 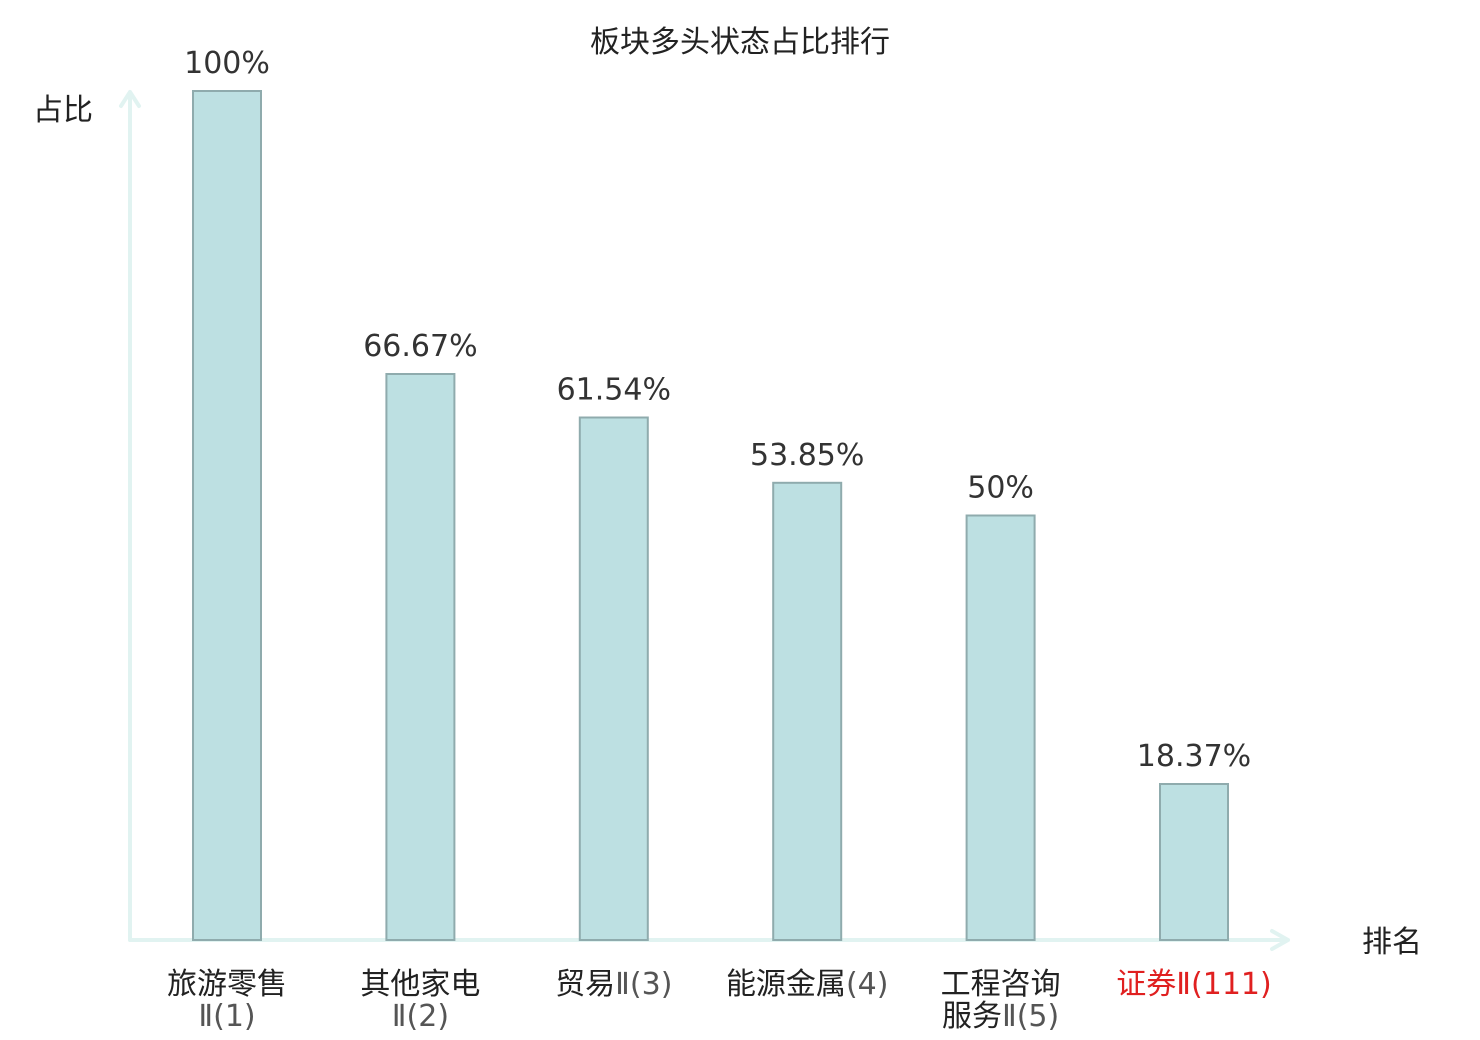 What do you see at coordinates (643, 984) in the screenshot?
I see `category-rank: Ⅱ(3)` at bounding box center [643, 984].